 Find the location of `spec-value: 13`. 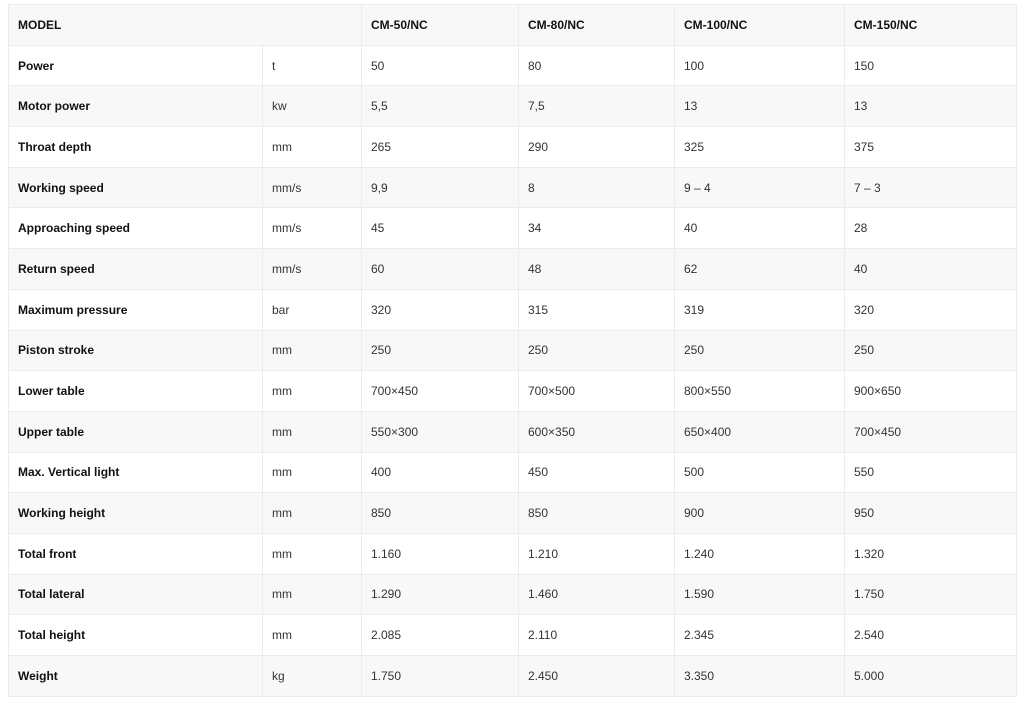

spec-value: 13 is located at coordinates (759, 106).